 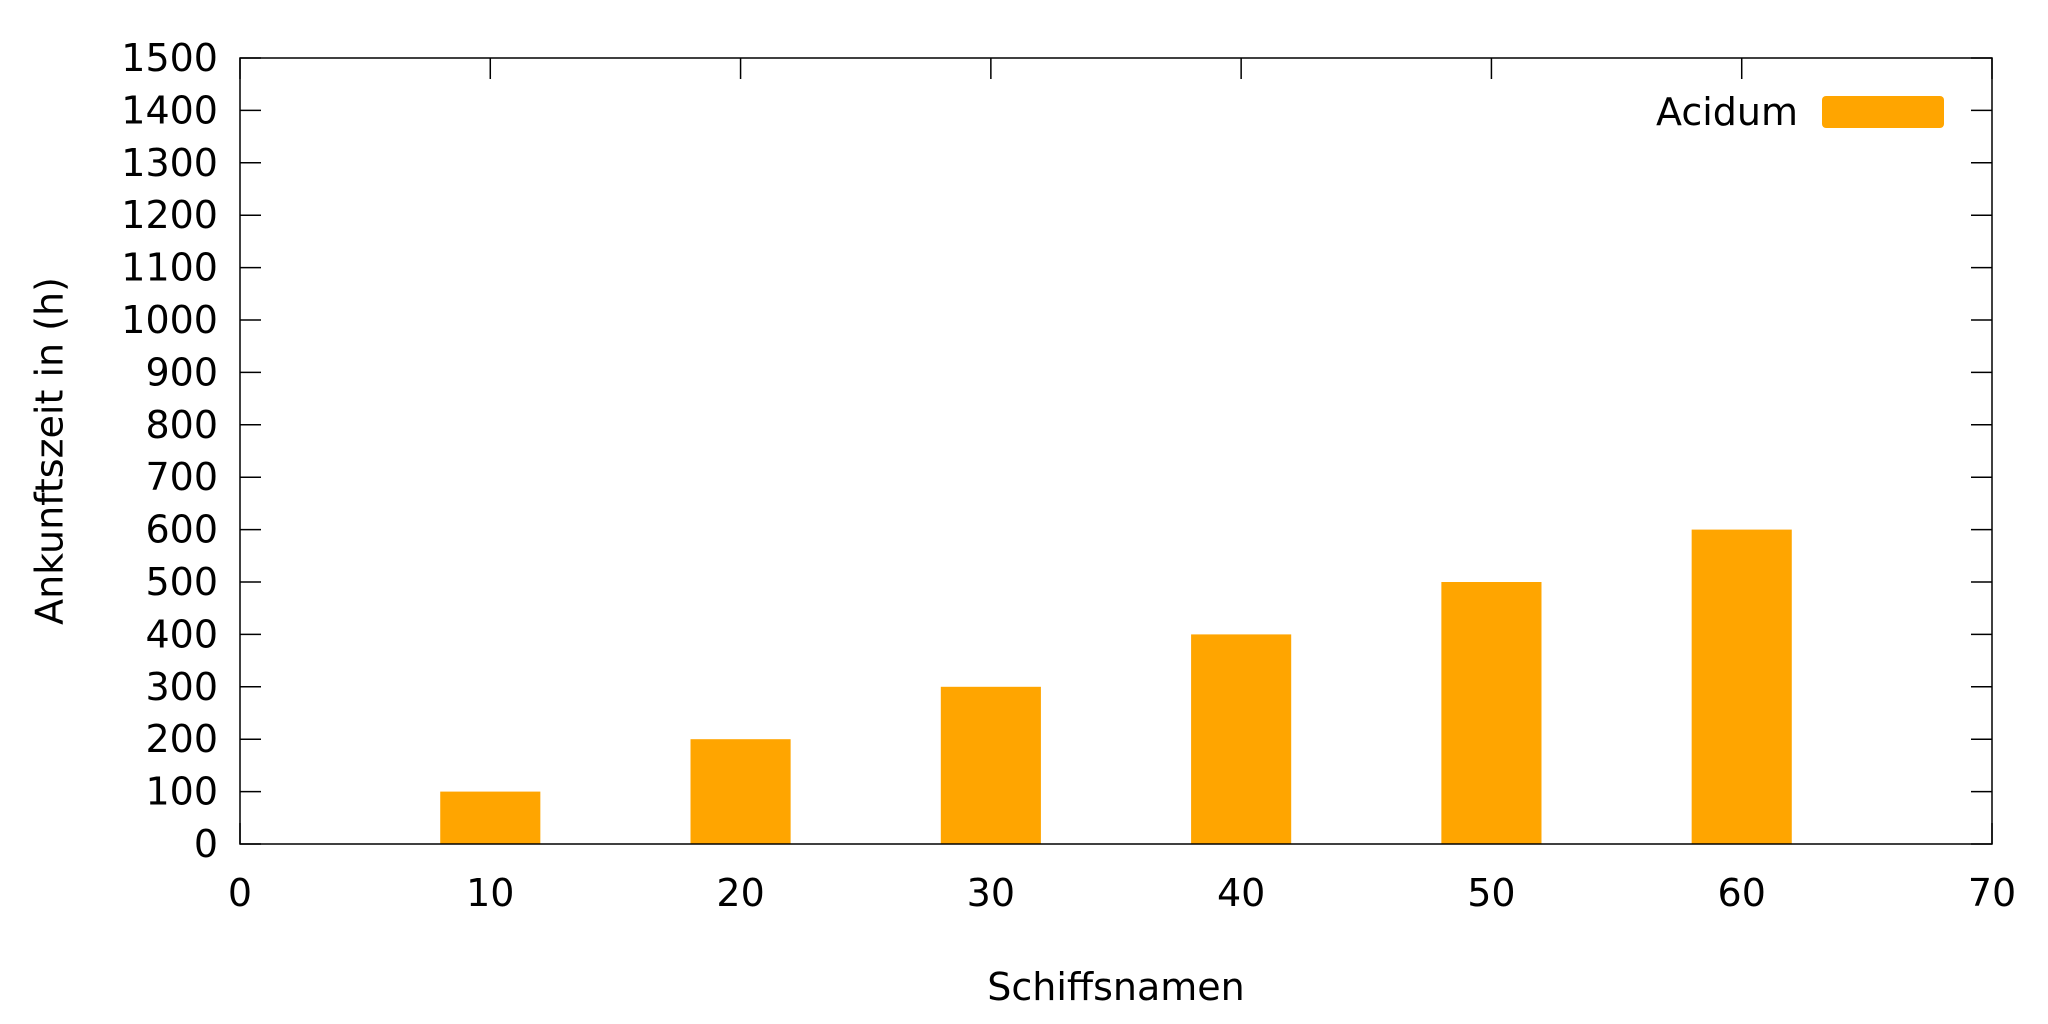 I want to click on y-tick-label: 200, so click(x=181, y=739).